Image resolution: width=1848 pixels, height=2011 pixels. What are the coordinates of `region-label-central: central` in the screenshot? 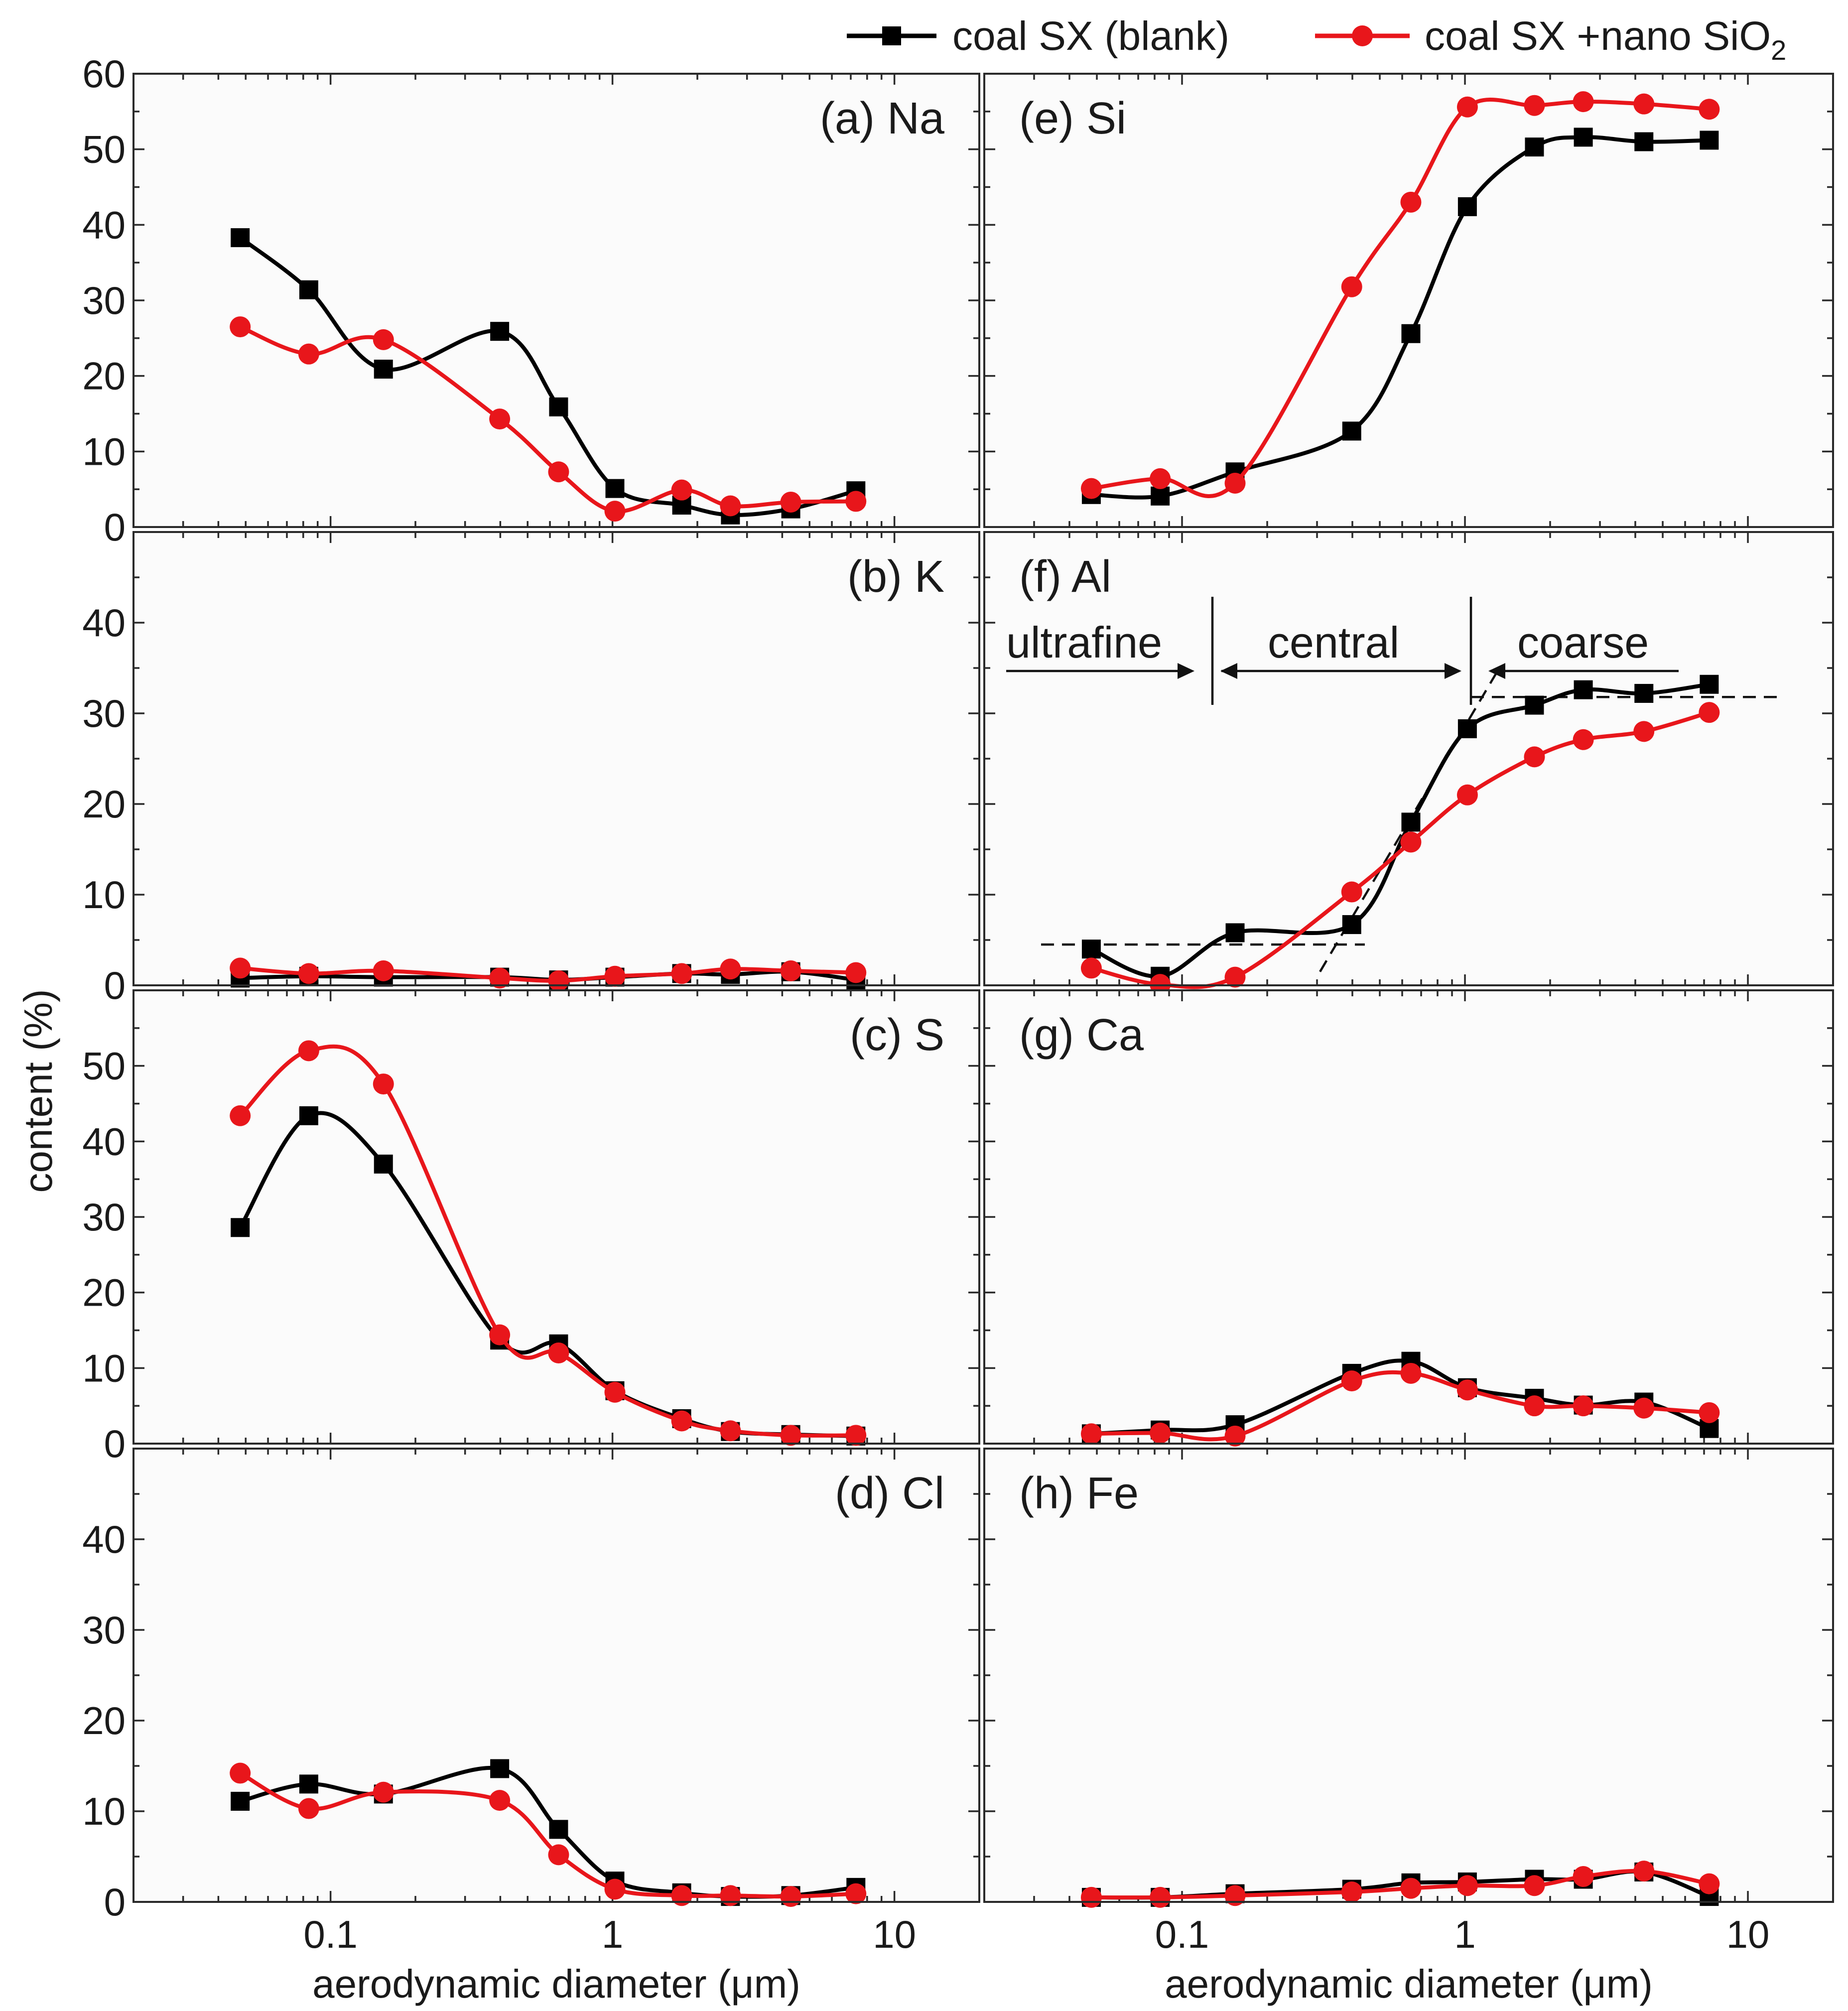 It's located at (1334, 642).